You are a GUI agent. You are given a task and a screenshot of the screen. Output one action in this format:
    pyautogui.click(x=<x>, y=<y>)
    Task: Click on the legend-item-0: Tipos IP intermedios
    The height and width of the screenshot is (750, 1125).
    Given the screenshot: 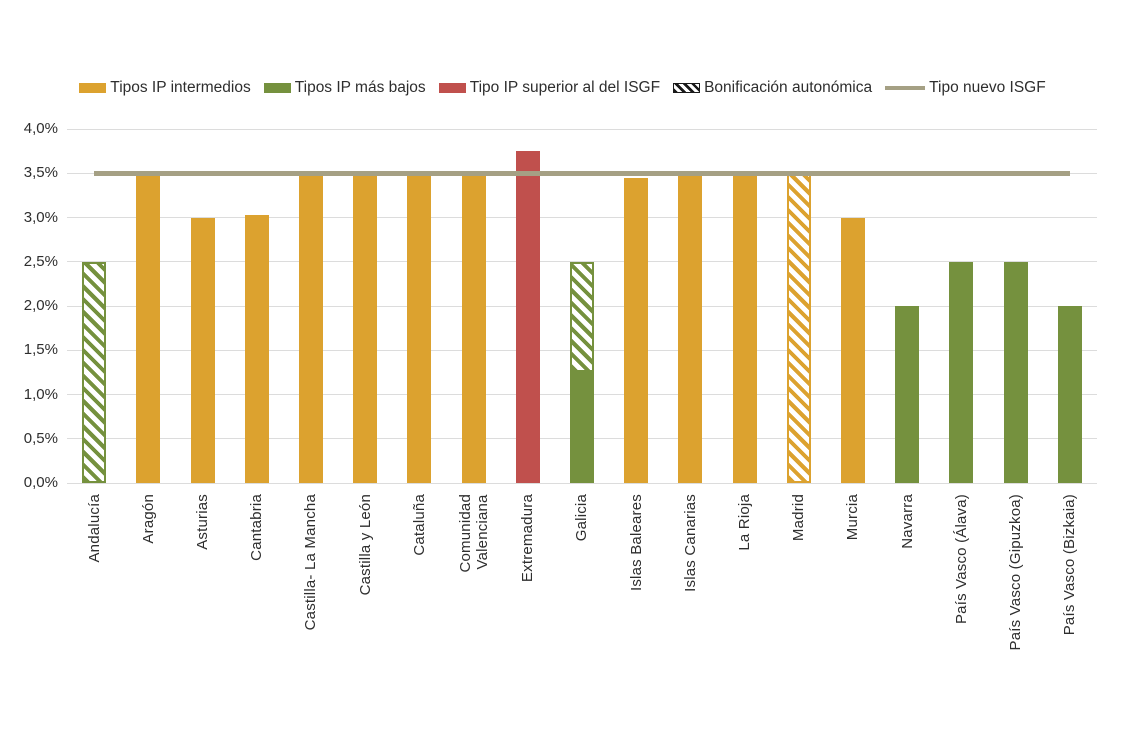 What is the action you would take?
    pyautogui.click(x=165, y=88)
    